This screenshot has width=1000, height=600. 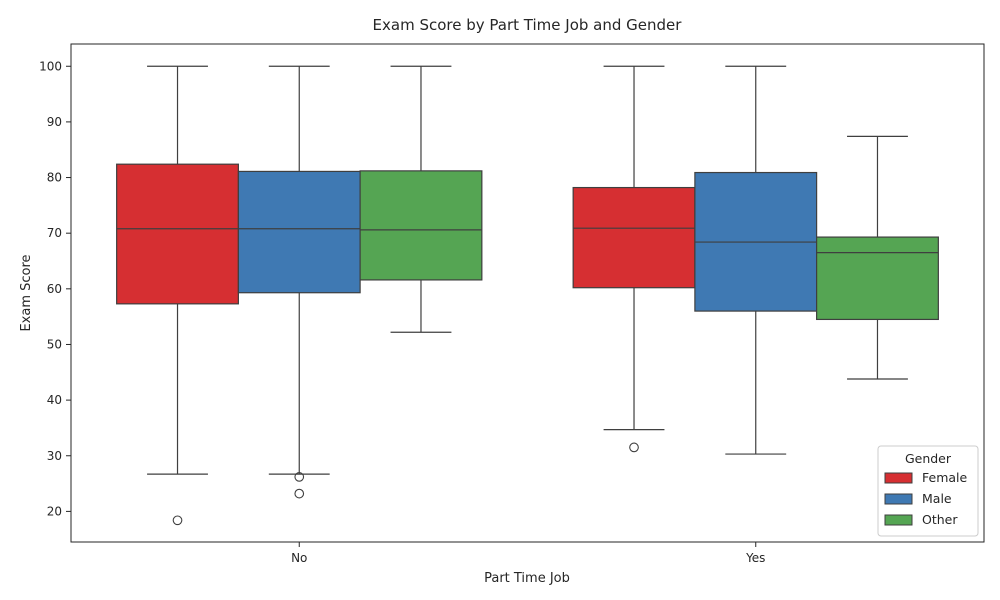 What do you see at coordinates (26, 292) in the screenshot?
I see `y-axis-title: Exam Score` at bounding box center [26, 292].